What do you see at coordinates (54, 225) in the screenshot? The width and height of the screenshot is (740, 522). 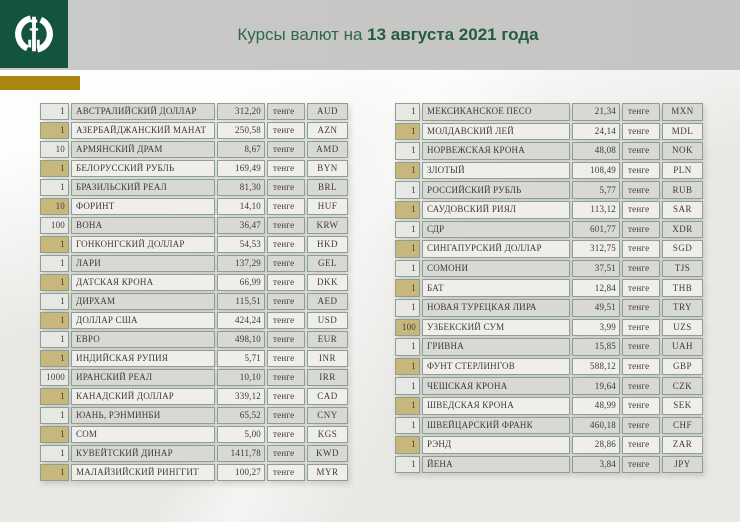 I see `quantity-cell: 100` at bounding box center [54, 225].